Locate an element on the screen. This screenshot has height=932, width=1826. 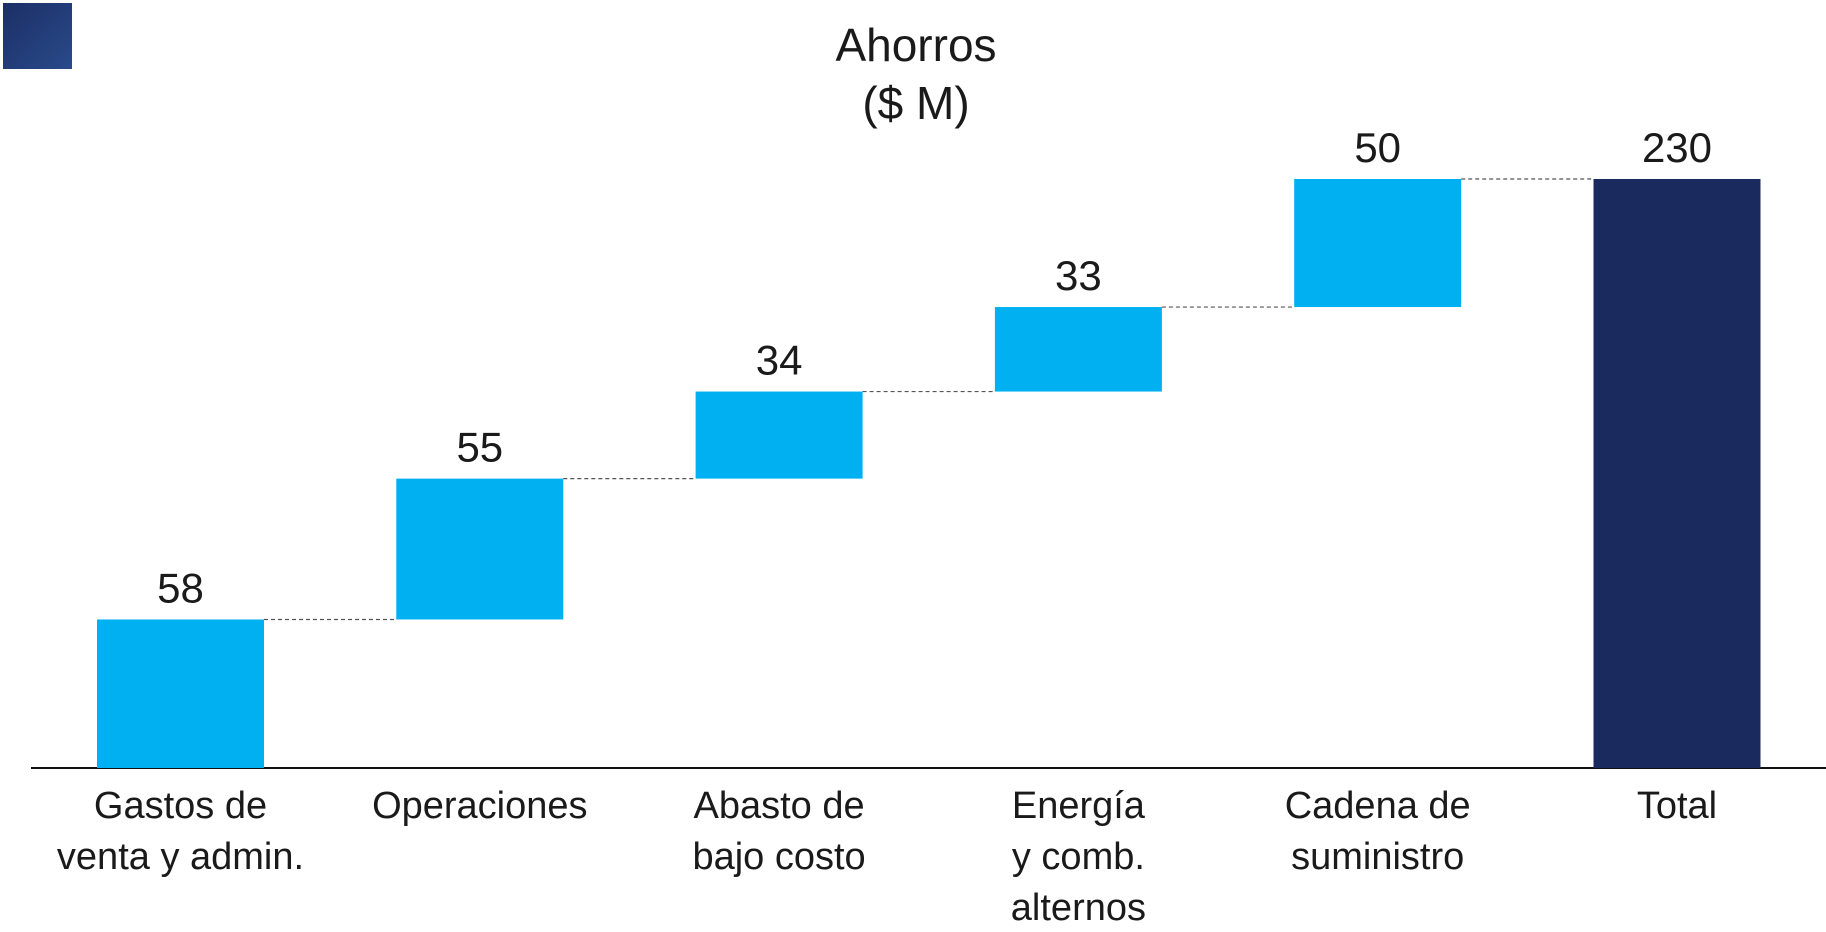
value-label: 34 is located at coordinates (779, 360).